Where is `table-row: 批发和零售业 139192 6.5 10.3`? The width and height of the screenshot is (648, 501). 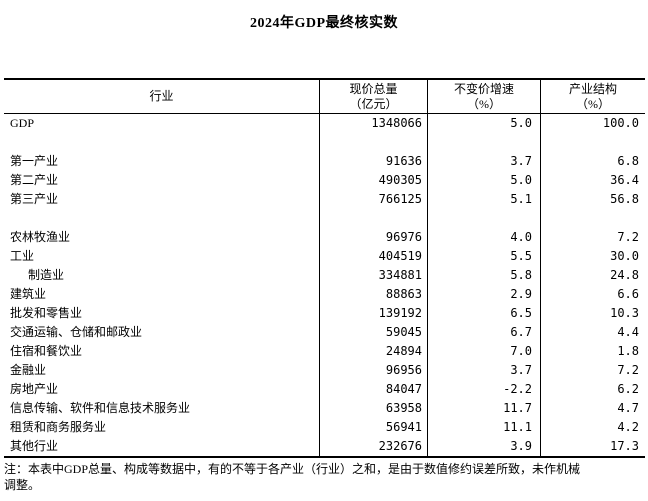 table-row: 批发和零售业 139192 6.5 10.3 is located at coordinates (324, 313).